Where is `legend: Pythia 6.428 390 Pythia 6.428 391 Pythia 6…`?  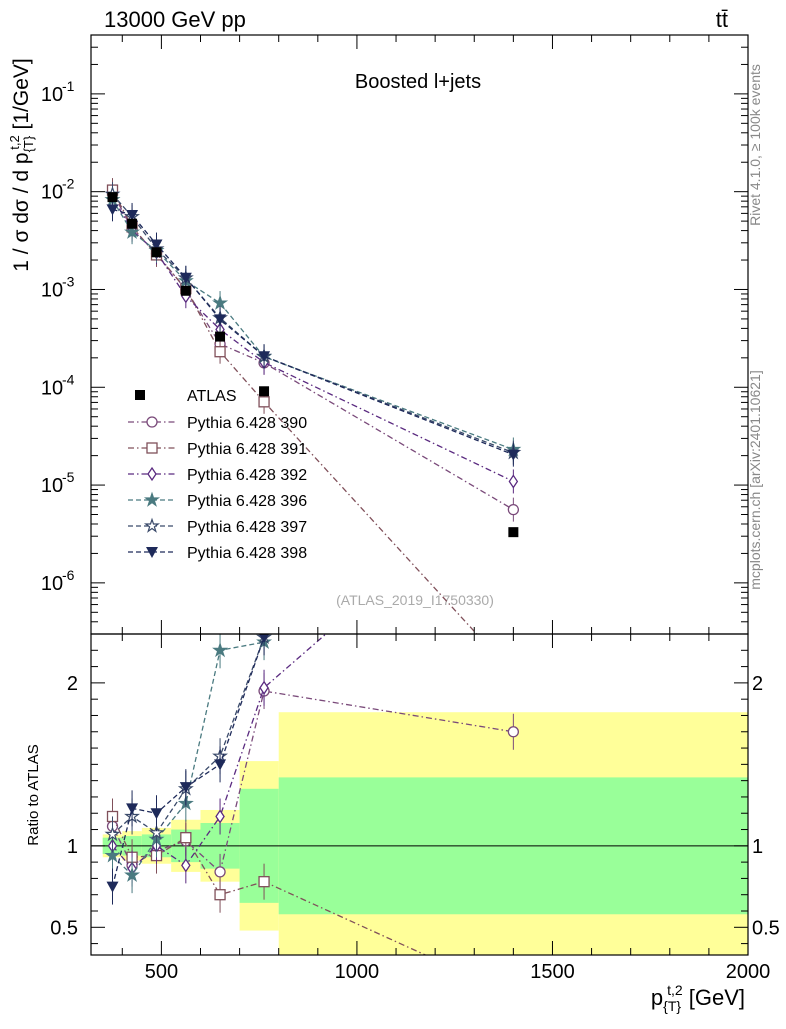 legend: Pythia 6.428 390 Pythia 6.428 391 Pythia 6… is located at coordinates (217, 476).